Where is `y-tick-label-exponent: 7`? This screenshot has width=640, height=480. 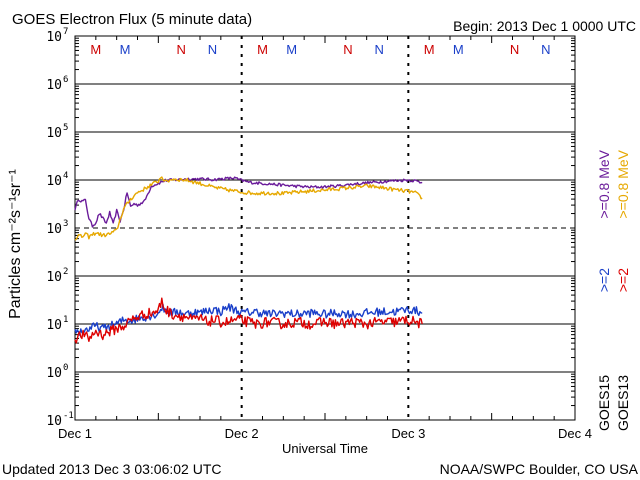
y-tick-label-exponent: 7 is located at coordinates (65, 32).